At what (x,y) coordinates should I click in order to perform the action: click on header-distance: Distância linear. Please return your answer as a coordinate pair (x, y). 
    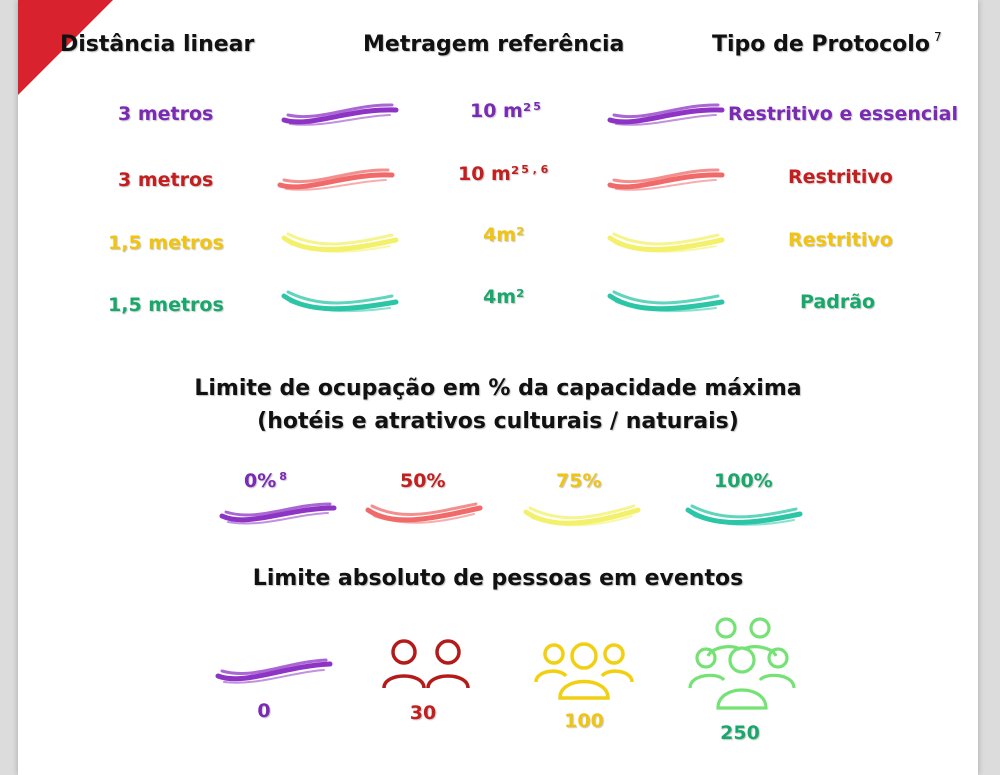
    Looking at the image, I should click on (157, 44).